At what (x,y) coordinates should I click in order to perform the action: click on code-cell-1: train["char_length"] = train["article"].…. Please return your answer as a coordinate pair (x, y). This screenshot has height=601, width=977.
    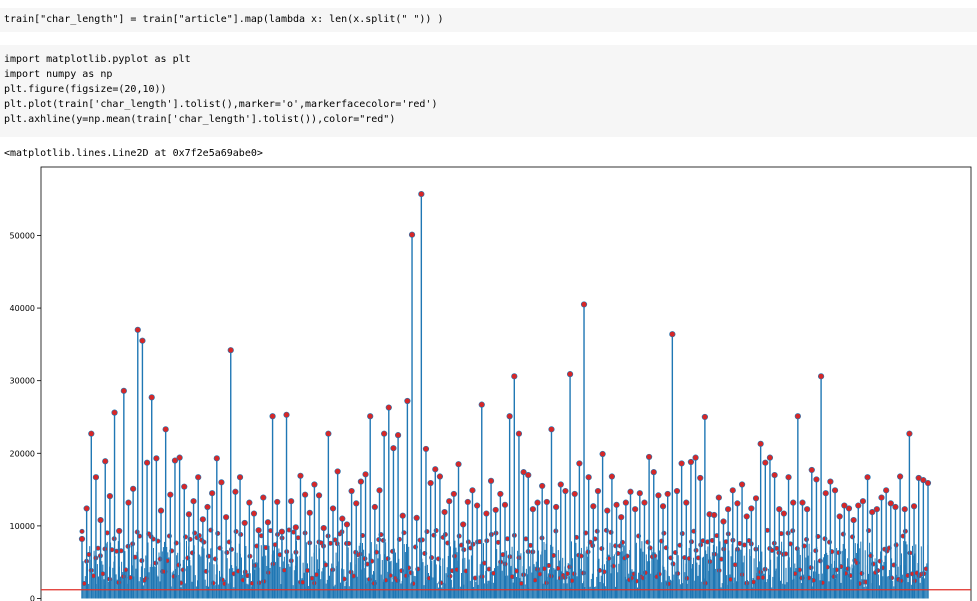
    Looking at the image, I should click on (488, 20).